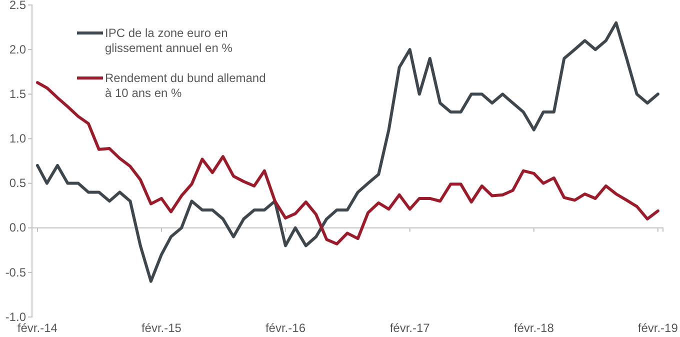 The height and width of the screenshot is (337, 680). Describe the element at coordinates (17, 139) in the screenshot. I see `y-tick-label: 1.0` at that location.